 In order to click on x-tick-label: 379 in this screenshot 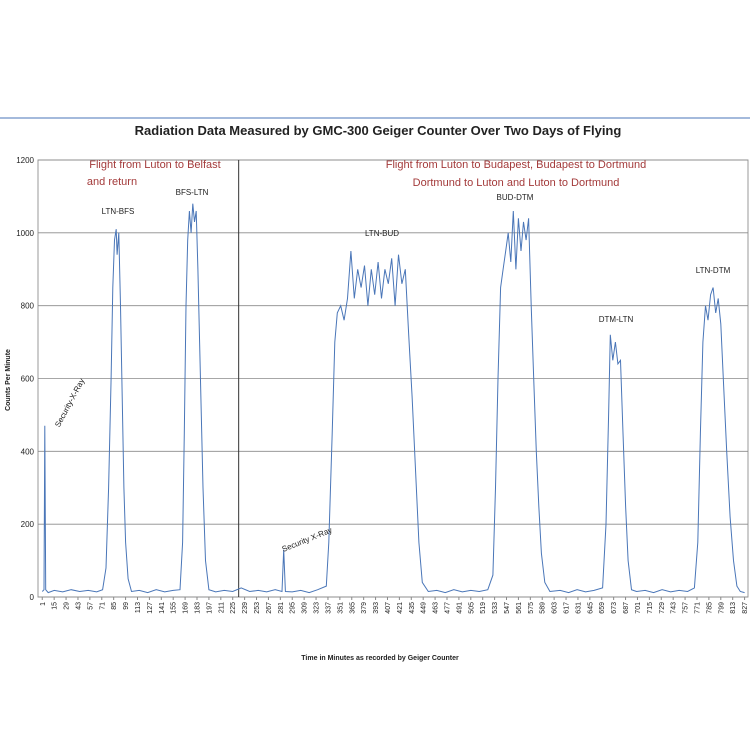, I will do `click(364, 608)`.